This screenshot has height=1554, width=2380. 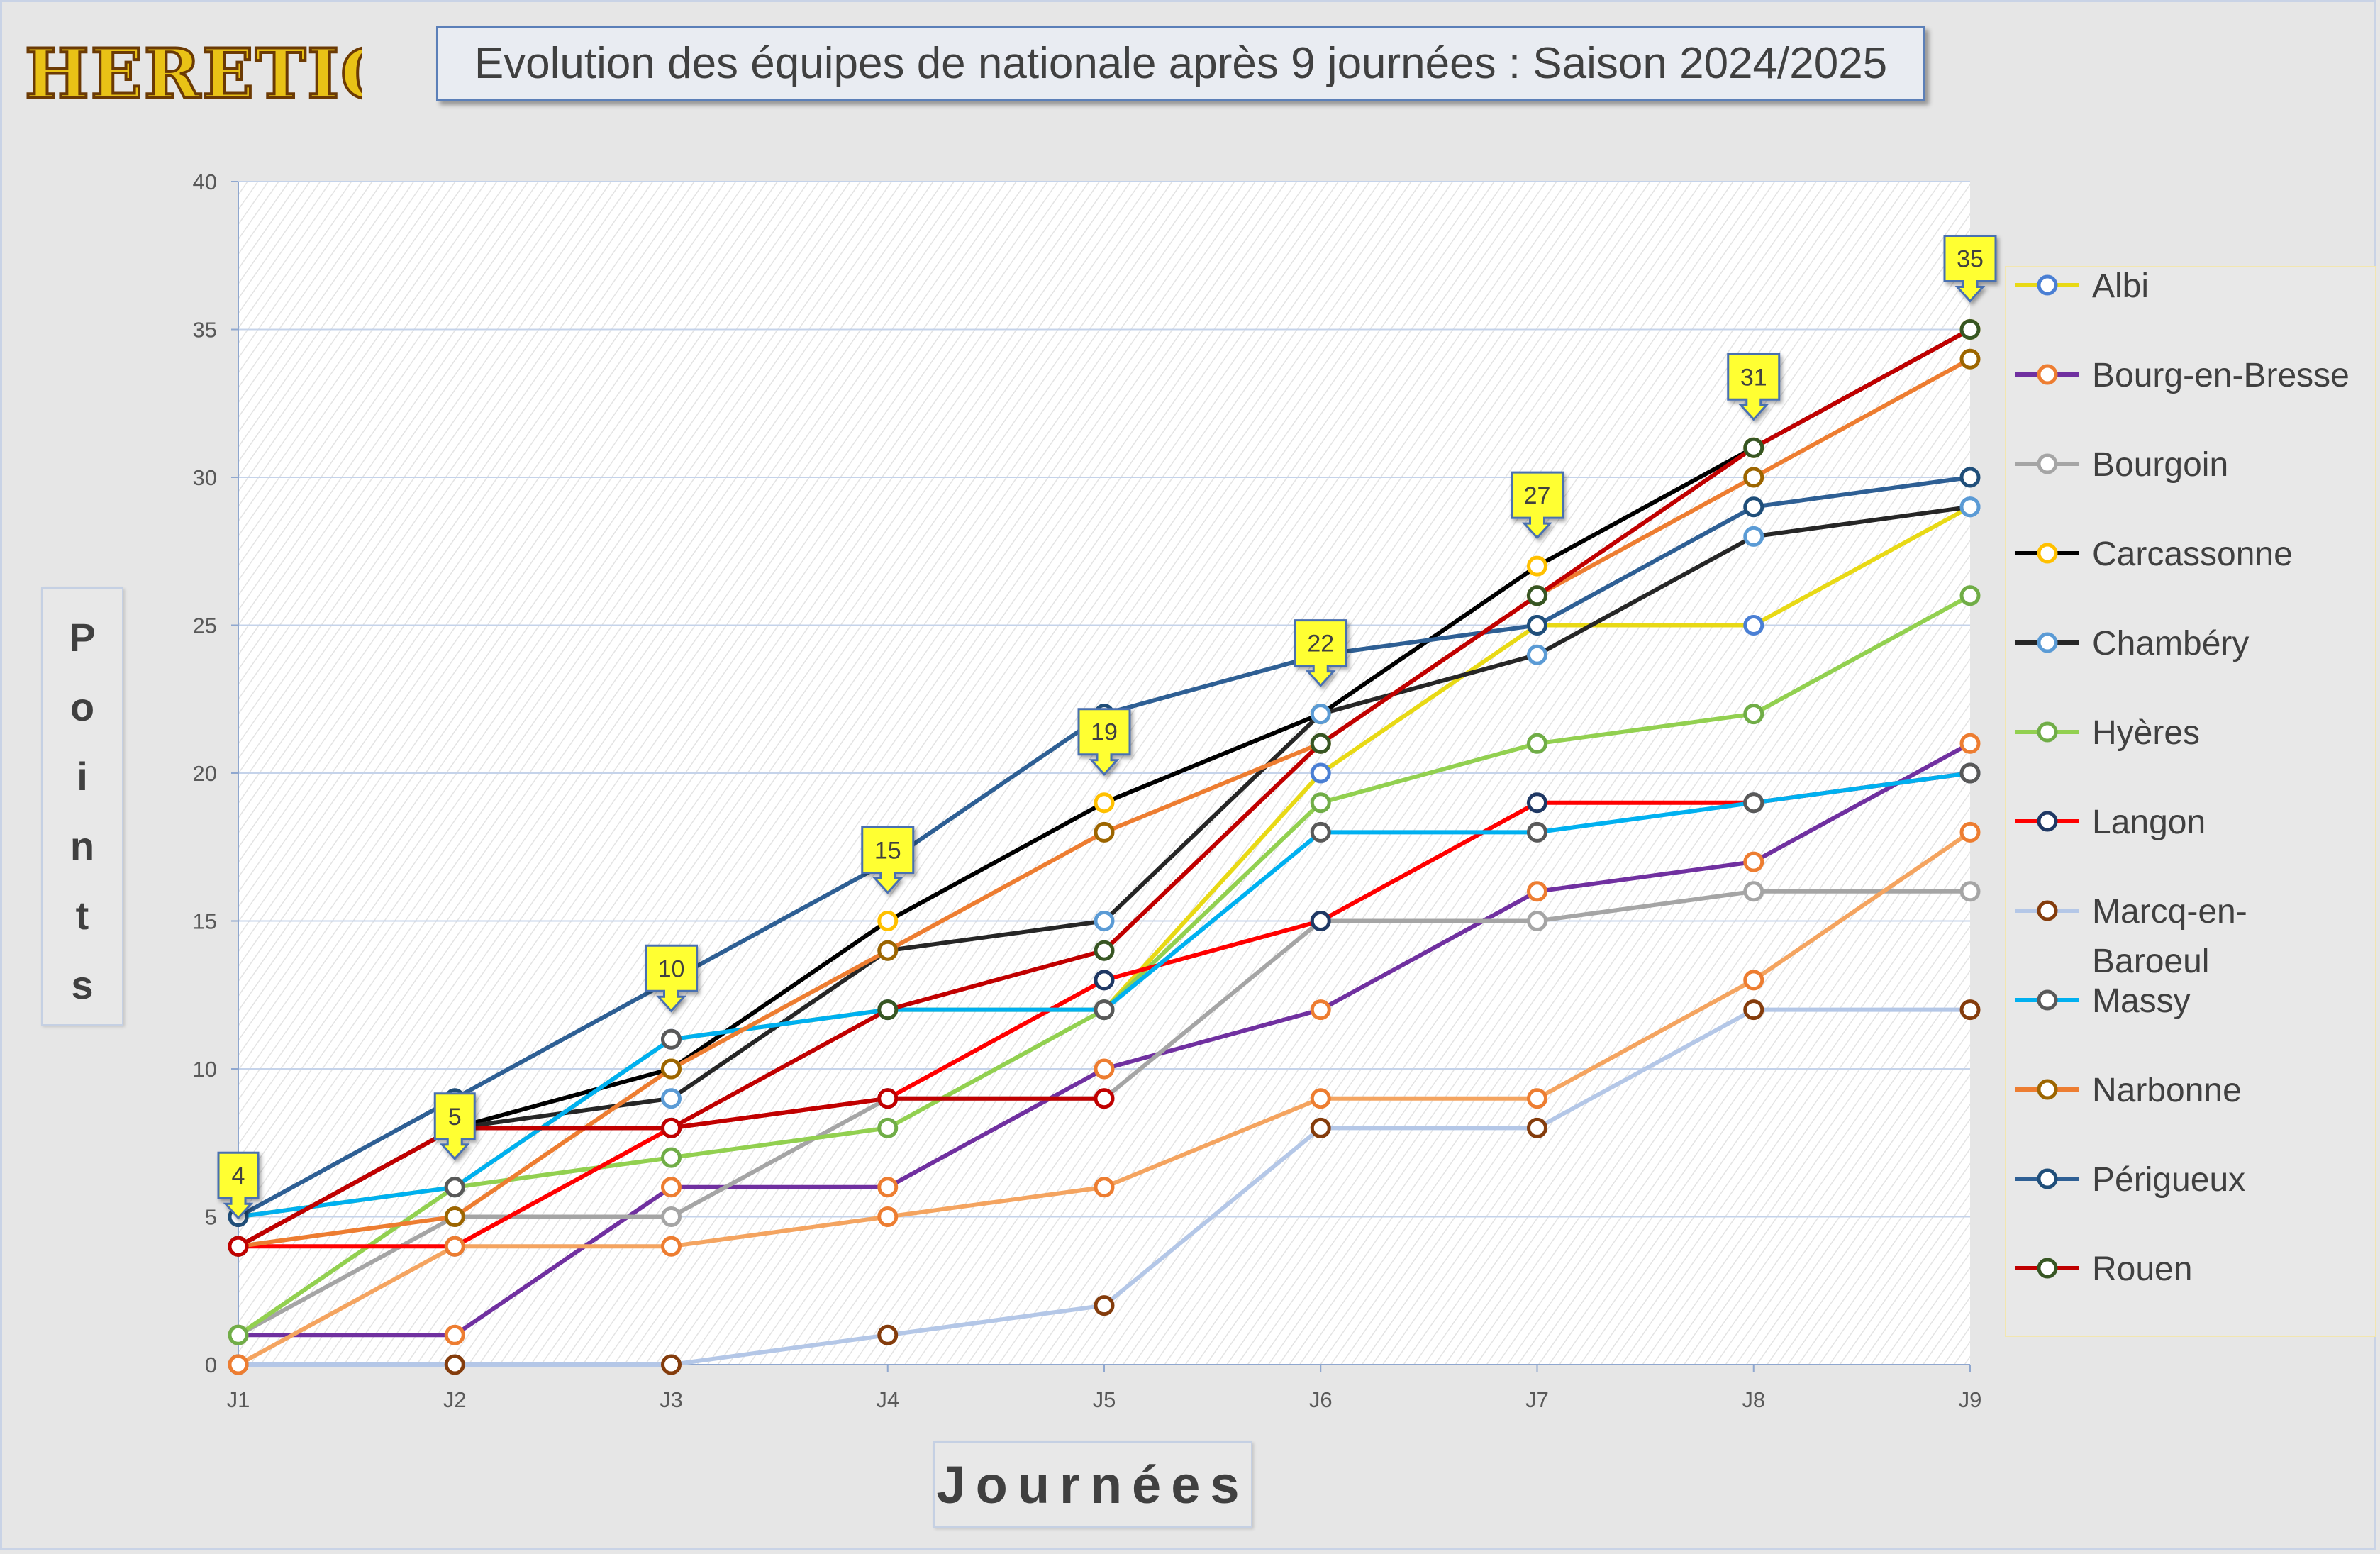 I want to click on y-axis-title-letter: n, so click(x=82, y=845).